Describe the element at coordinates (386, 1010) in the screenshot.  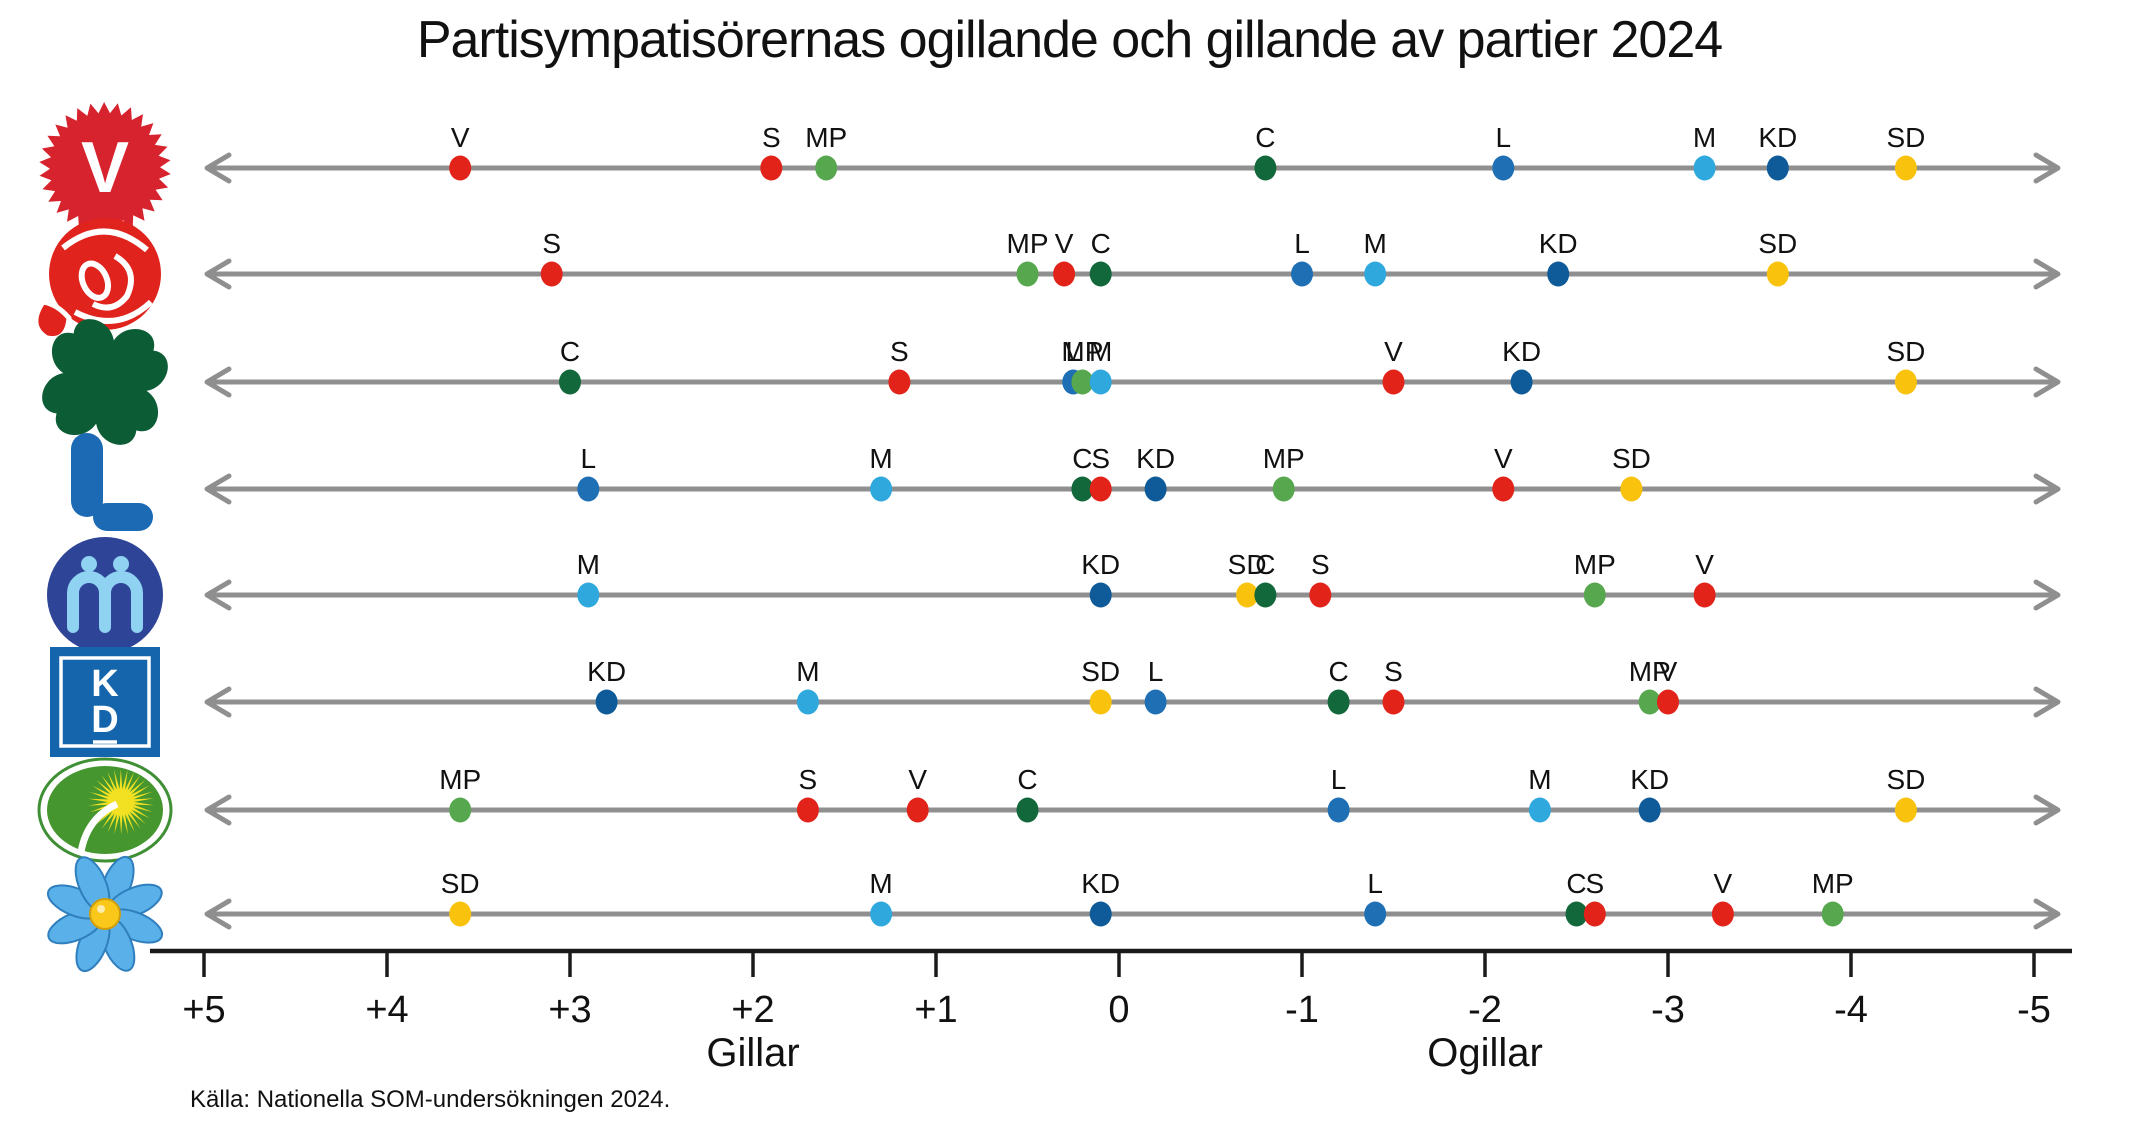
I see `tick-label-+4: +4` at that location.